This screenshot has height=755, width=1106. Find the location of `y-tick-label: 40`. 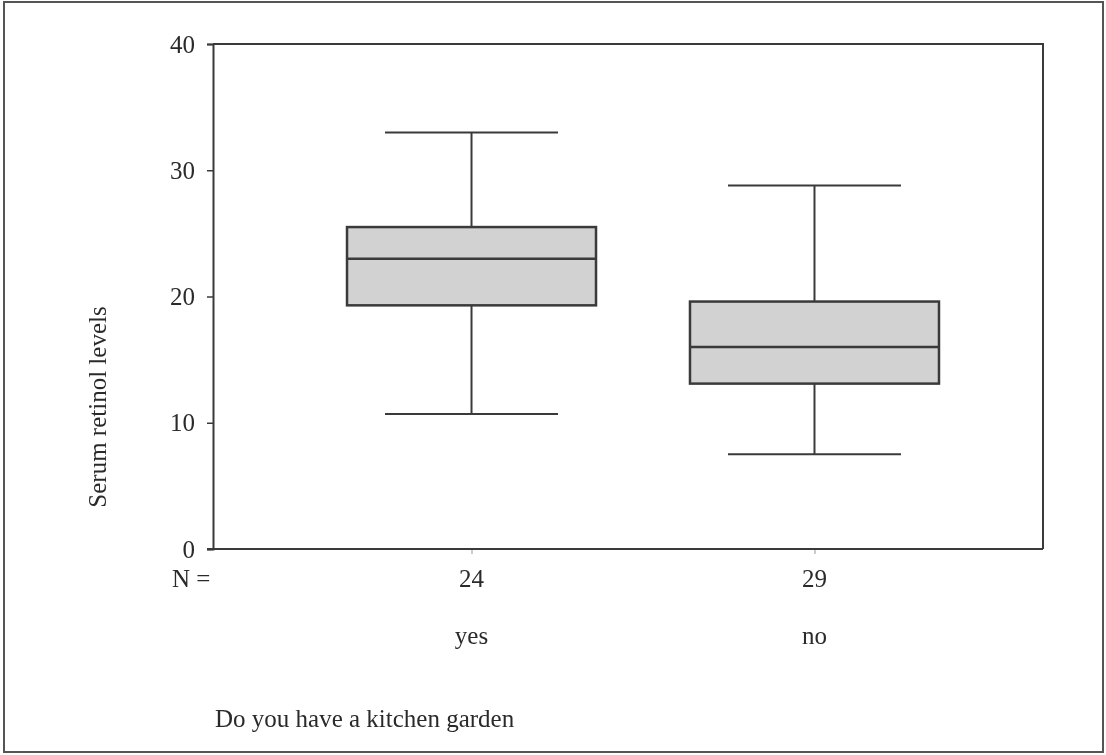

y-tick-label: 40 is located at coordinates (182, 44).